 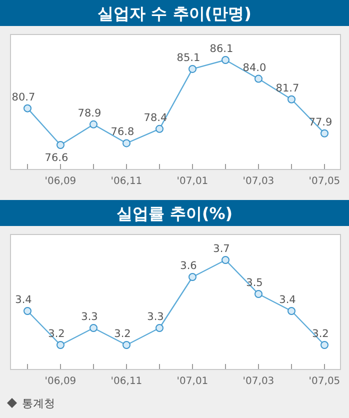 I want to click on text: 통계청, so click(x=38, y=403).